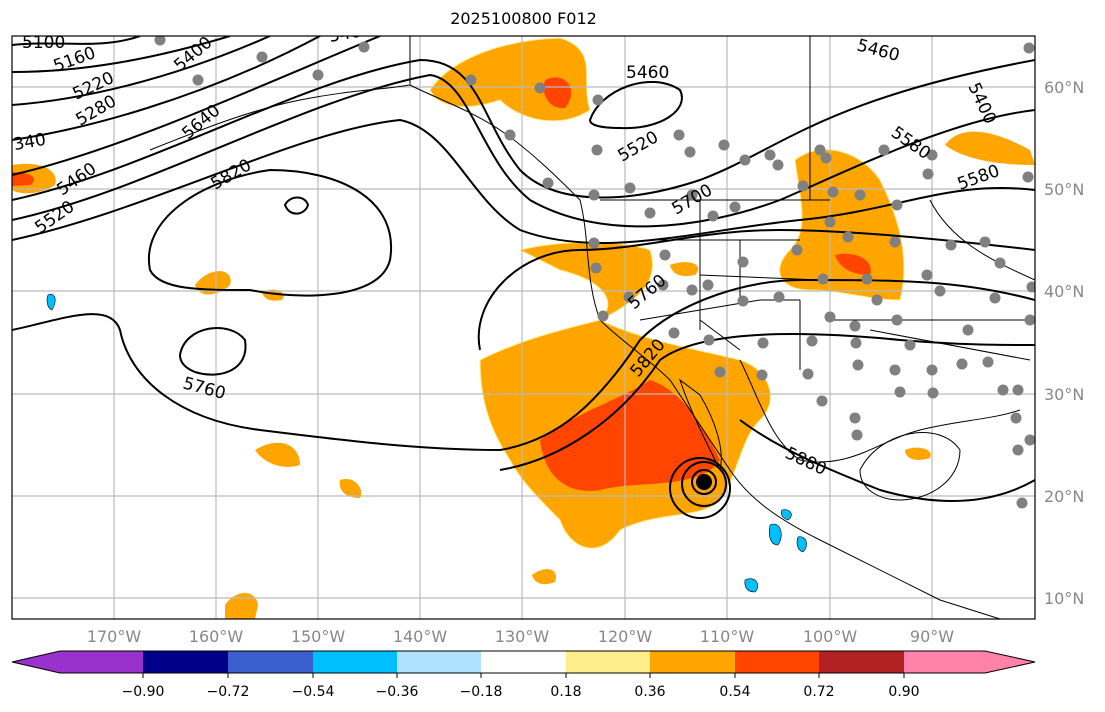 This screenshot has height=712, width=1105. What do you see at coordinates (630, 435) in the screenshot?
I see `fill-west-mexico-core` at bounding box center [630, 435].